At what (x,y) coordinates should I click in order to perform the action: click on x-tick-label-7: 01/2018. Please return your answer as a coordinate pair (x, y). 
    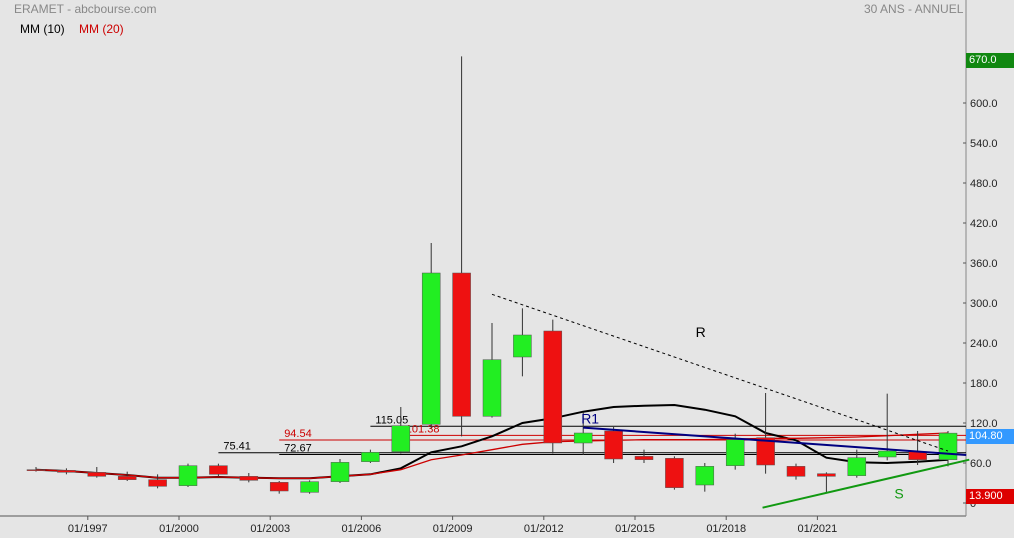
    Looking at the image, I should click on (726, 529).